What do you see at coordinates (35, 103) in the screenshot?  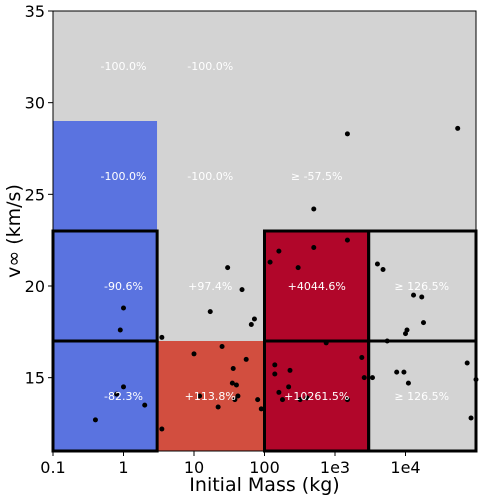 I see `y-tick-label: 30` at bounding box center [35, 103].